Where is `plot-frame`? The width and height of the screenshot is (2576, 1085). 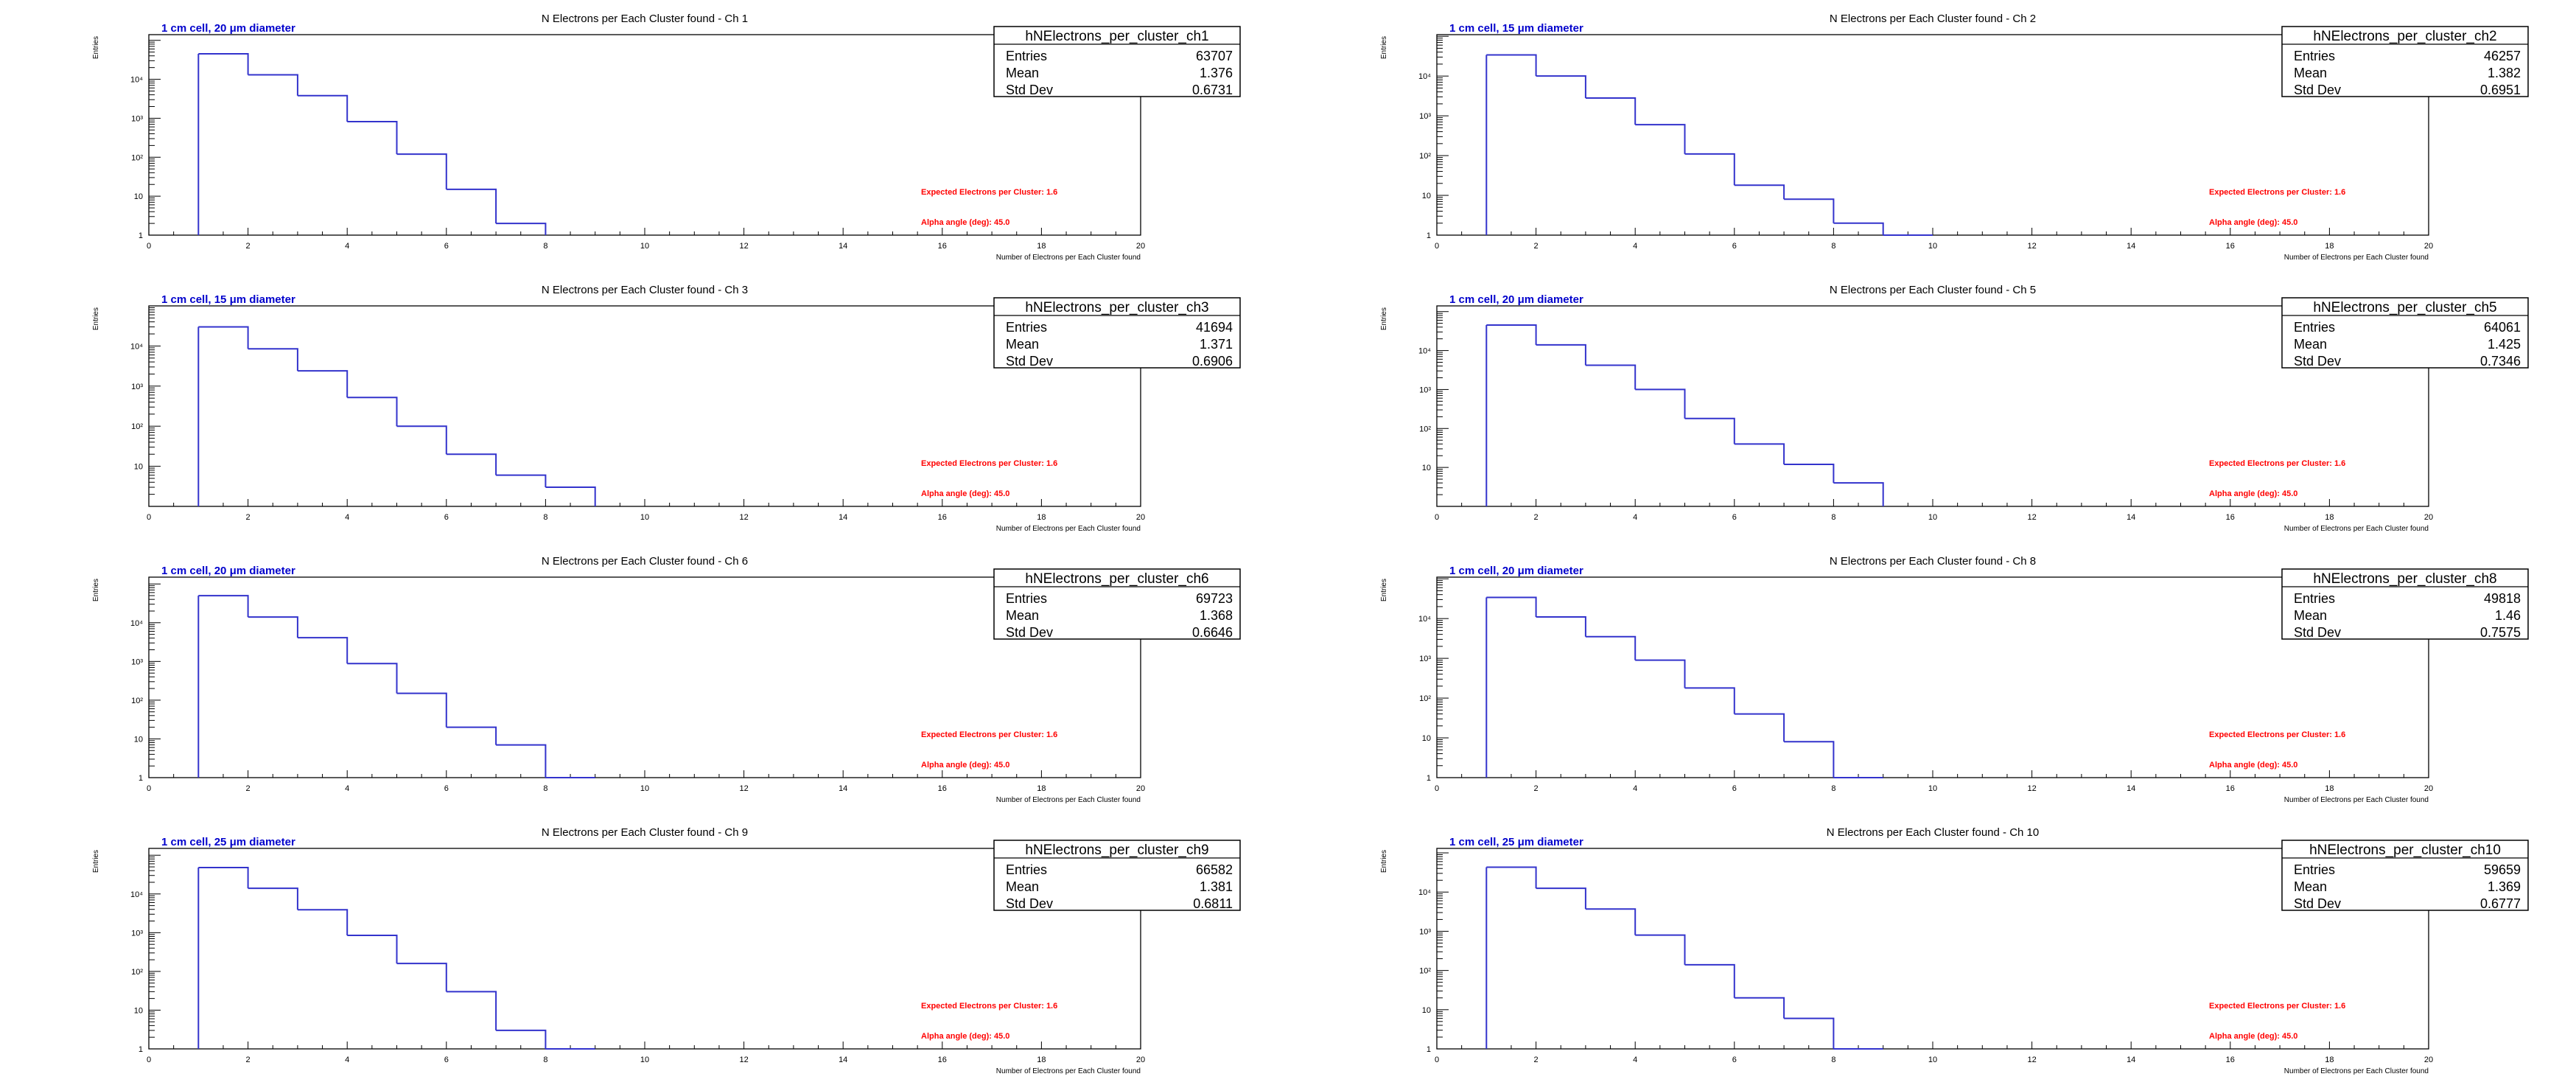 plot-frame is located at coordinates (1932, 135).